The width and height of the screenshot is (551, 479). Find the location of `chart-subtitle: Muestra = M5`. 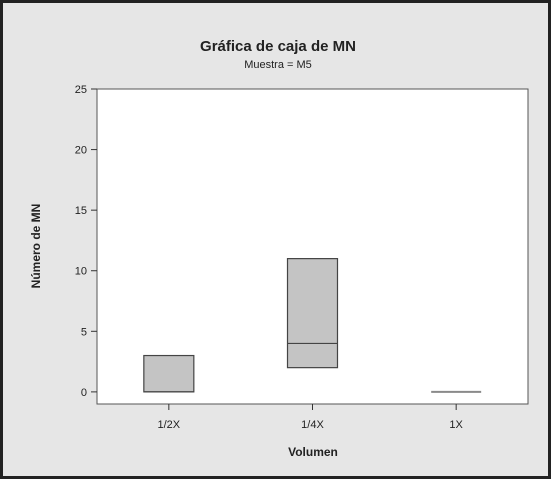

chart-subtitle: Muestra = M5 is located at coordinates (278, 65).